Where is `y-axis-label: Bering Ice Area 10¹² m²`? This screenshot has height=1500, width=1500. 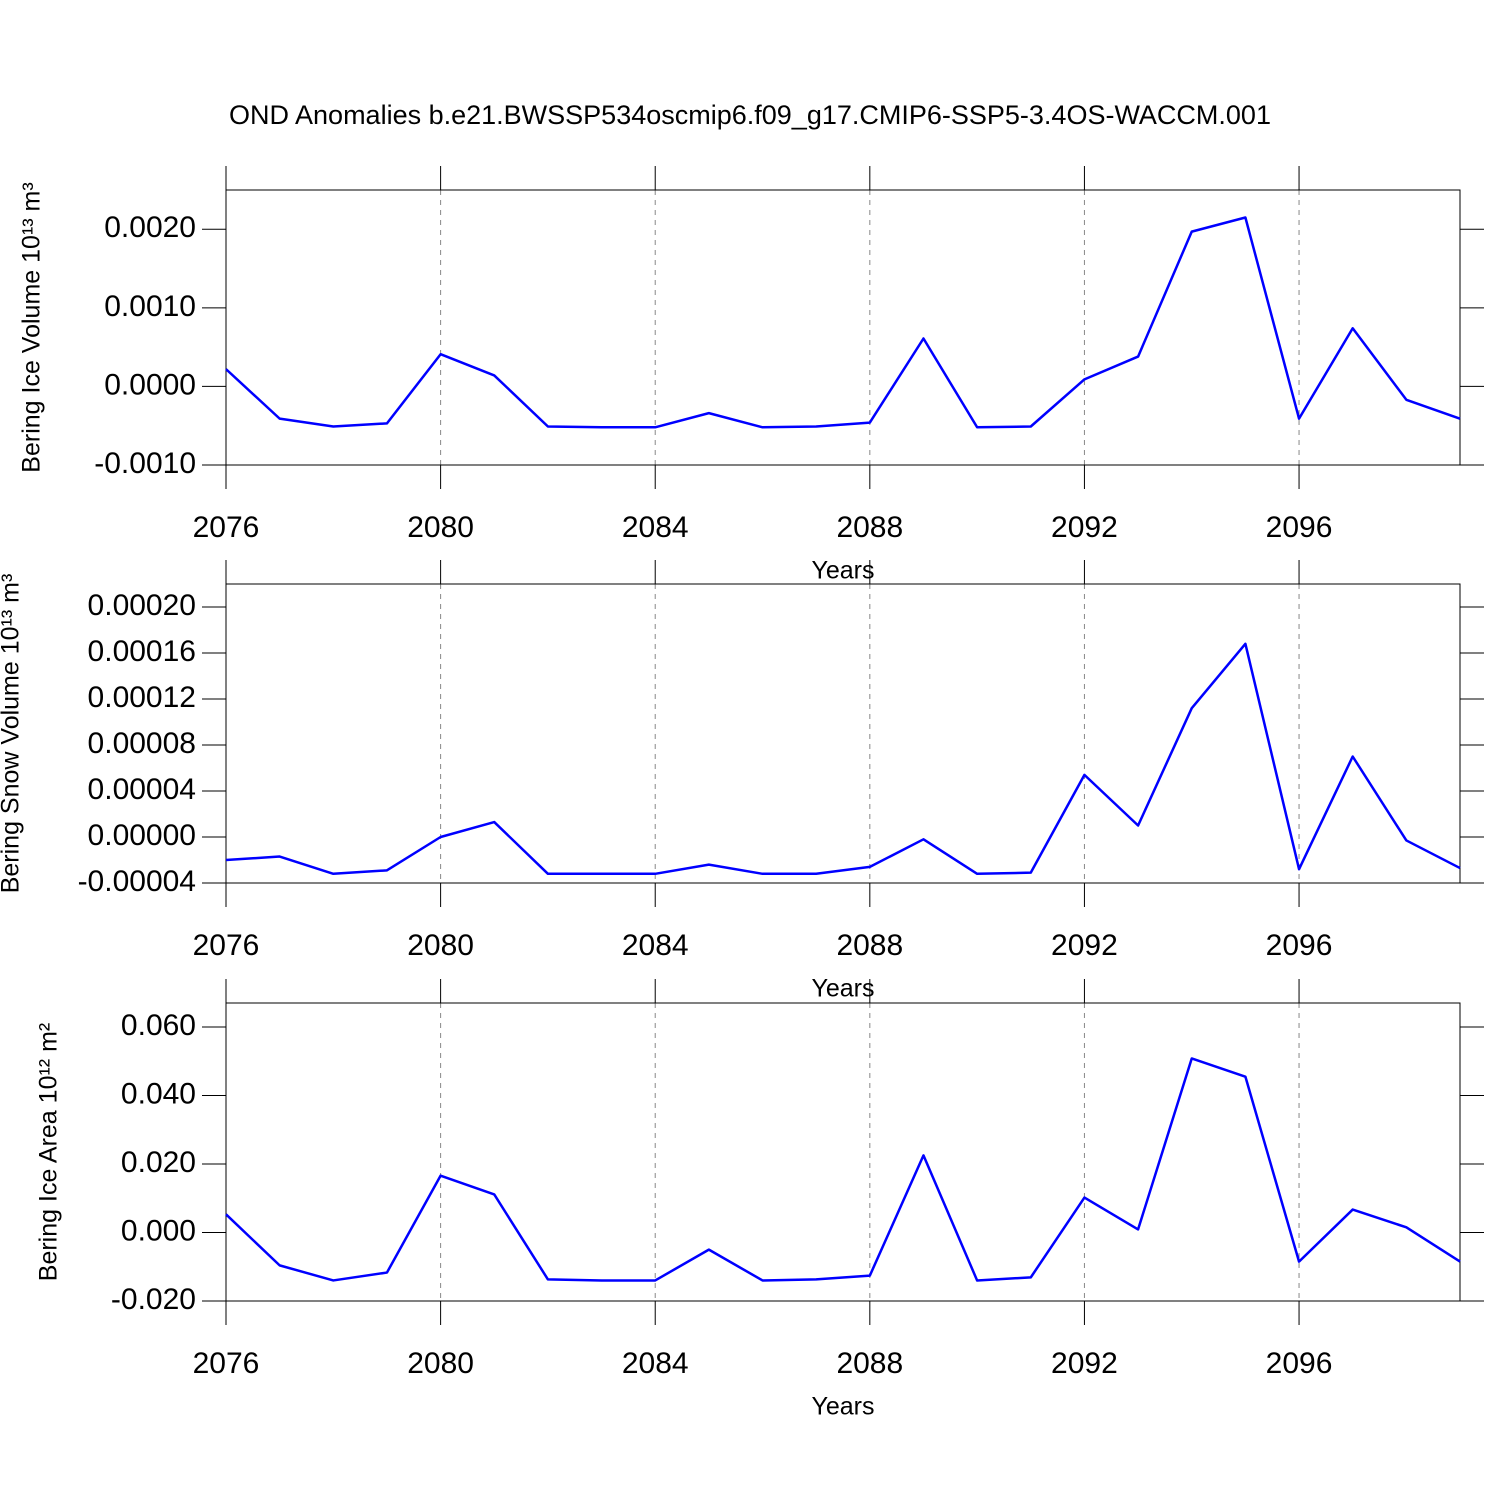
y-axis-label: Bering Ice Area 10¹² m² is located at coordinates (49, 1152).